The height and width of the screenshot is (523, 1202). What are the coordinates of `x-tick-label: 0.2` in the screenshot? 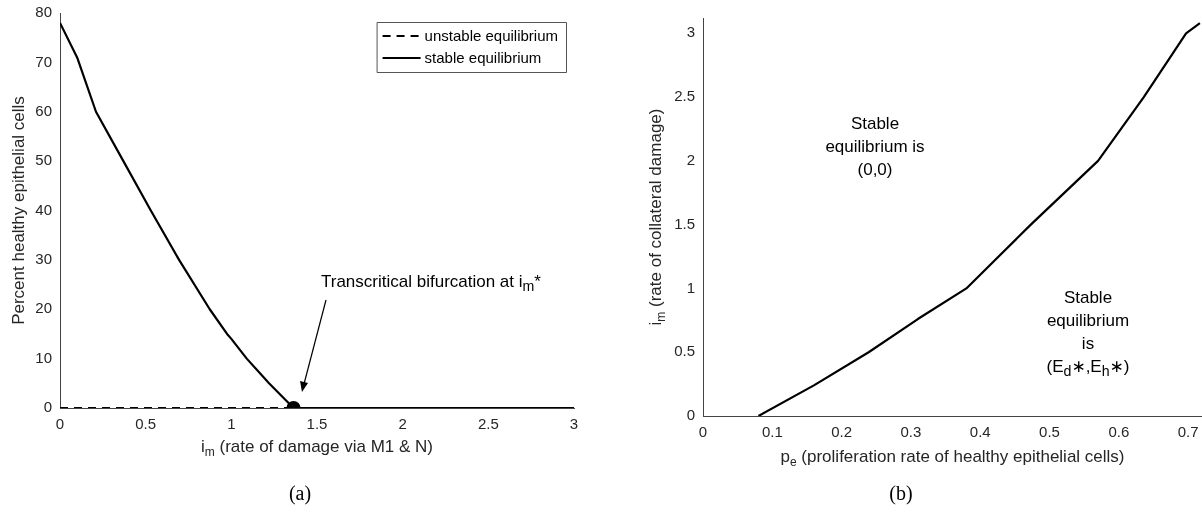 It's located at (842, 432).